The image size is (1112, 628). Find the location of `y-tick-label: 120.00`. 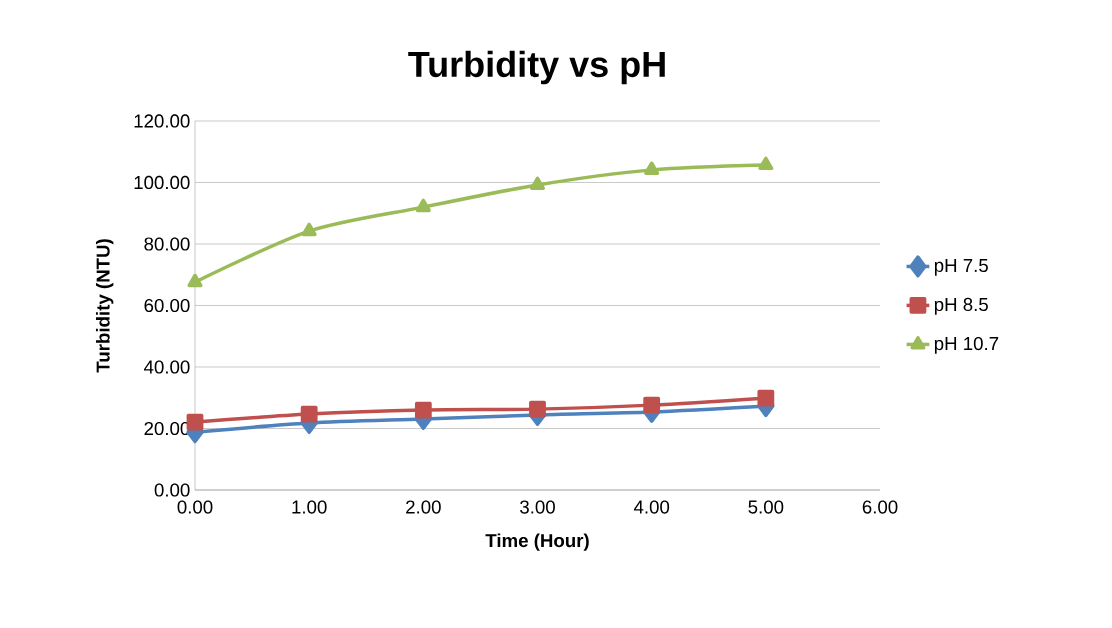

y-tick-label: 120.00 is located at coordinates (162, 121).